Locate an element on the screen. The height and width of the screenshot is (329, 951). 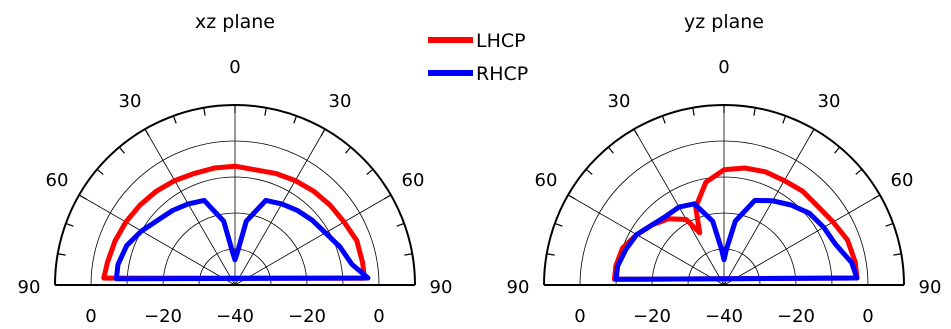
xz-plane-title: xz plane is located at coordinates (235, 22).